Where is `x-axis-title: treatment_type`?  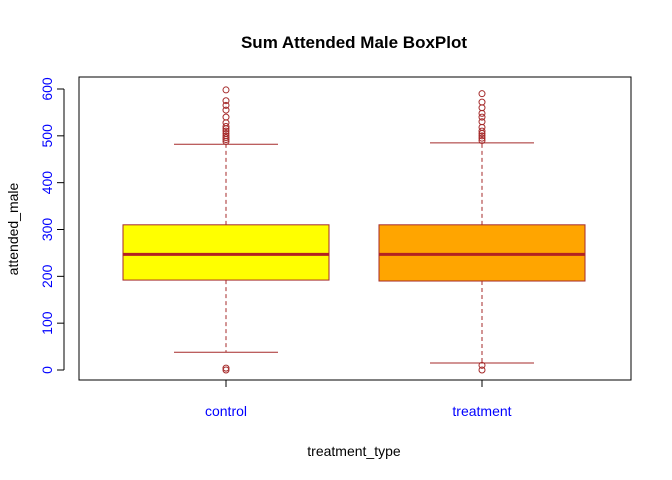 x-axis-title: treatment_type is located at coordinates (354, 451).